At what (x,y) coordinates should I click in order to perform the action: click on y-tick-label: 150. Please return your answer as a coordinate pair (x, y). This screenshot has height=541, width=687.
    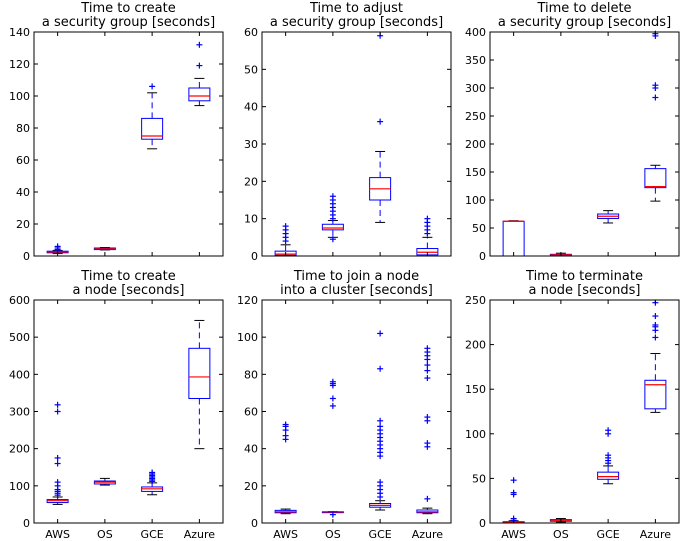
    Looking at the image, I should click on (475, 389).